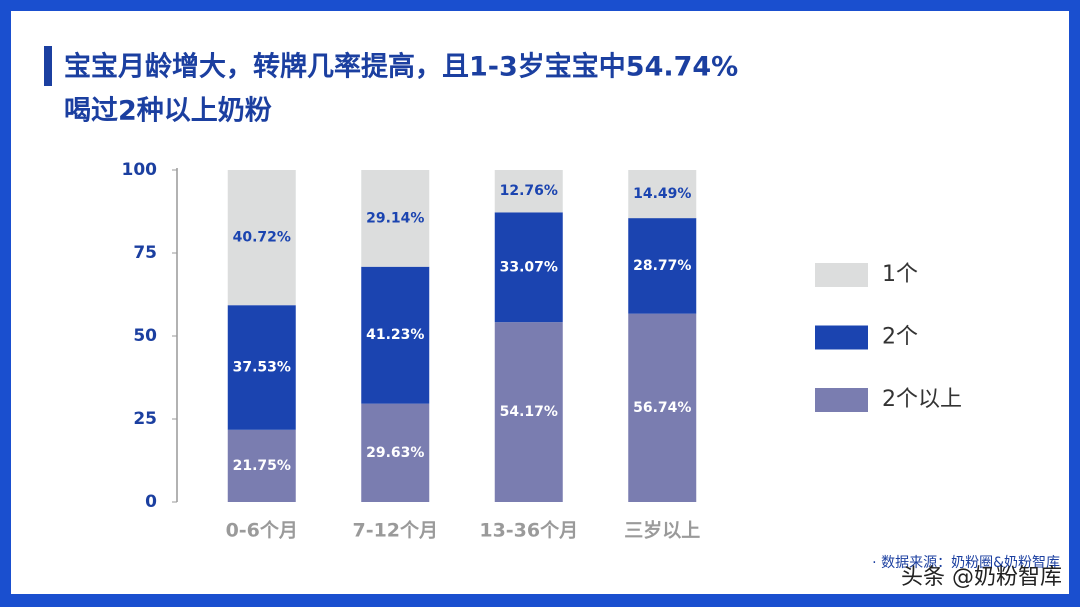  I want to click on value-label: 29.14%, so click(395, 218).